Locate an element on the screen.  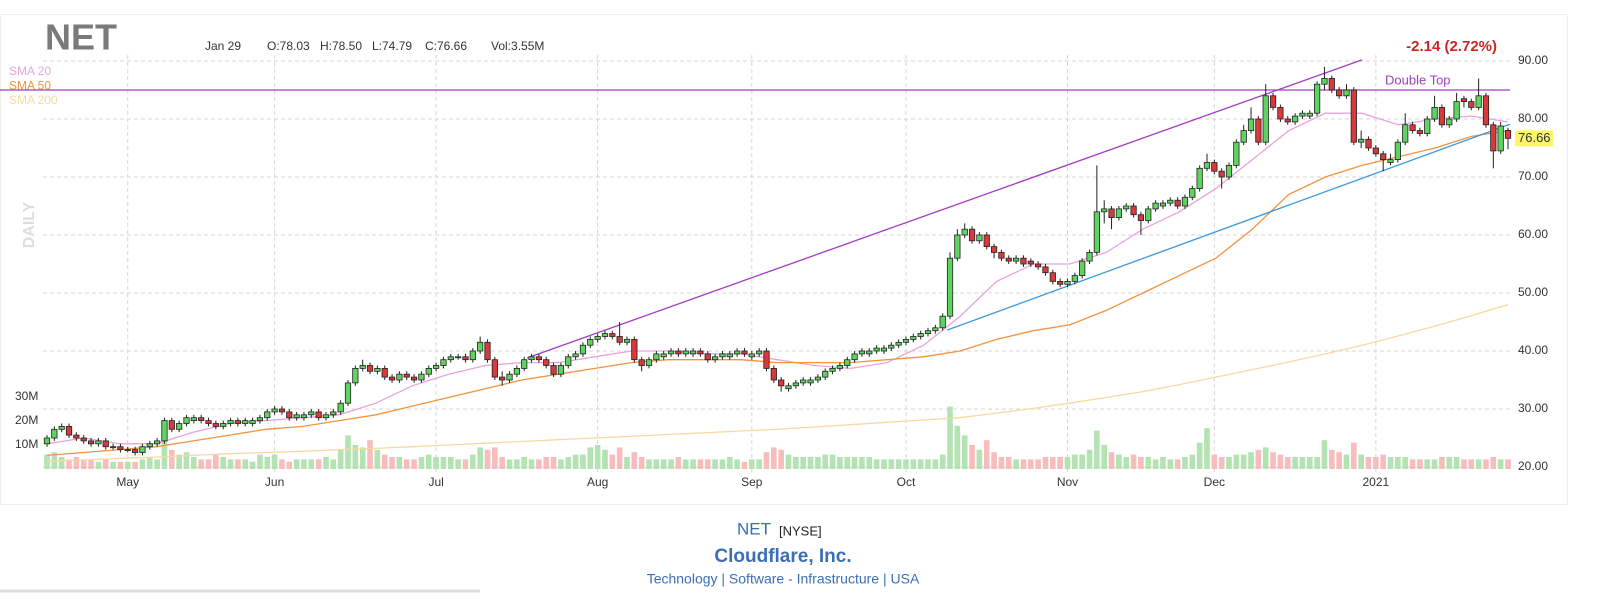
x-tick-label: 2021 is located at coordinates (1375, 482).